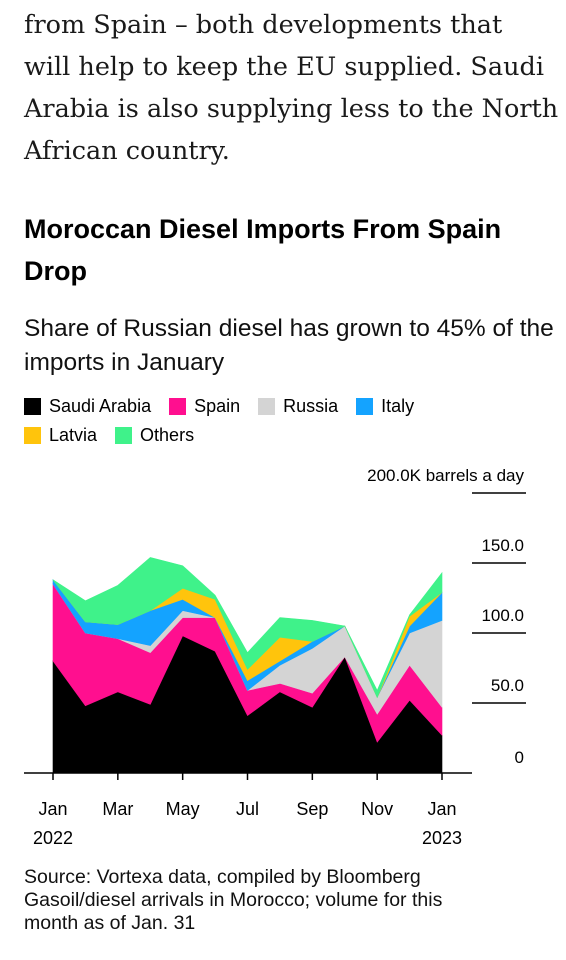 This screenshot has width=566, height=960. What do you see at coordinates (377, 809) in the screenshot?
I see `x-tick-label: Nov` at bounding box center [377, 809].